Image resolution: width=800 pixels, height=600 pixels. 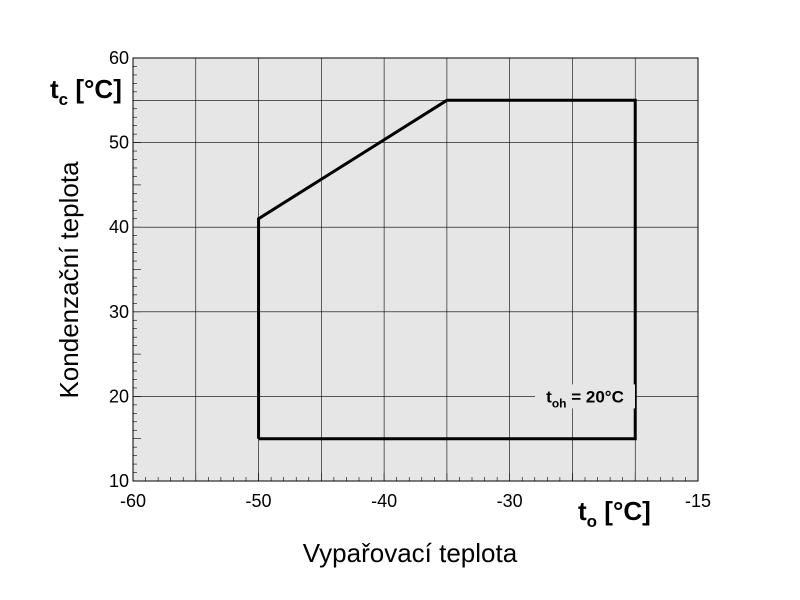 I want to click on x-tick-label: -50, so click(x=259, y=501).